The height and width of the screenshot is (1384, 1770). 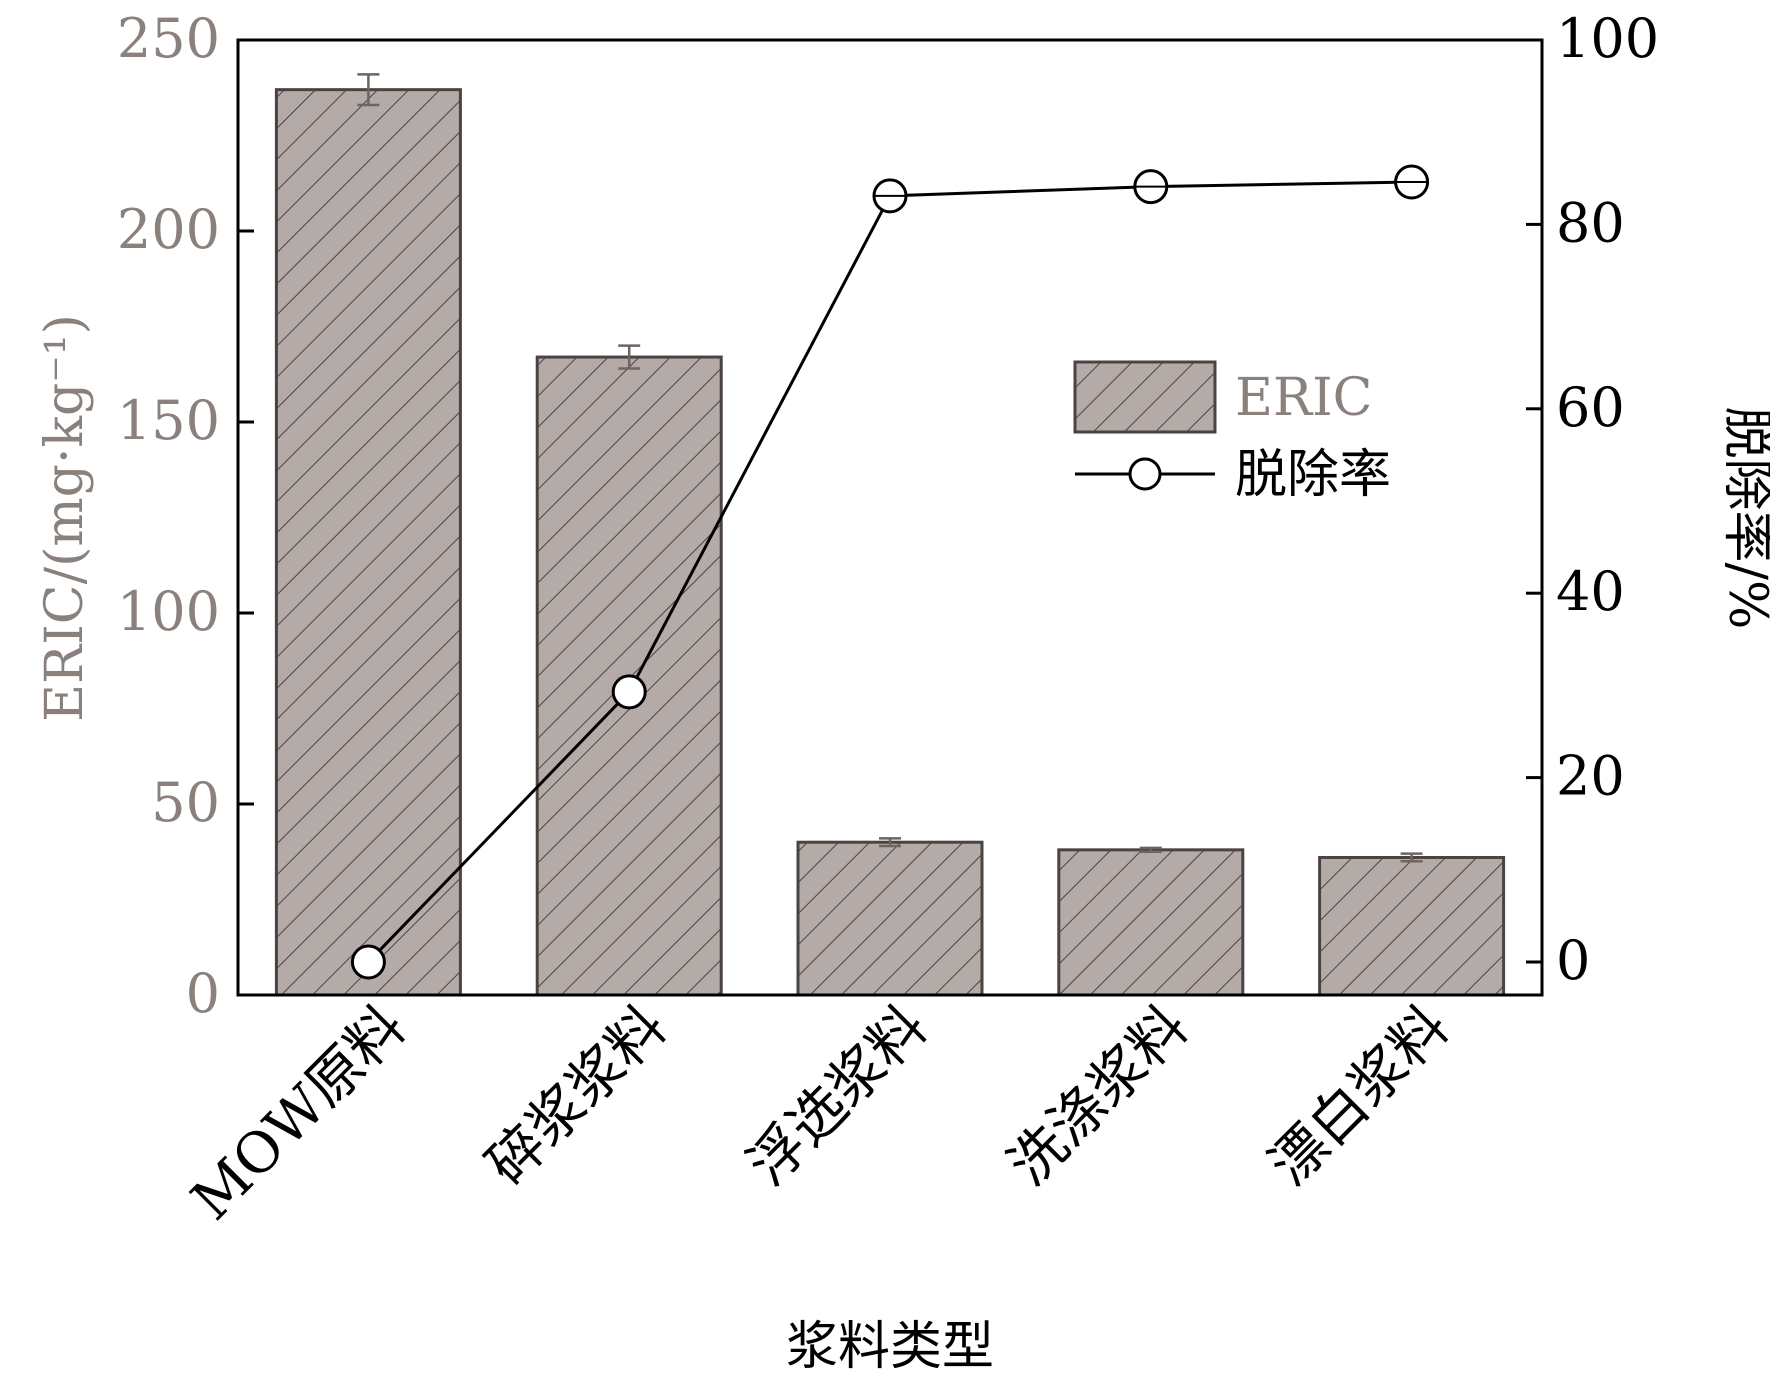 I want to click on left-axis: 0 50 100 150 200 250, so click(x=185, y=516).